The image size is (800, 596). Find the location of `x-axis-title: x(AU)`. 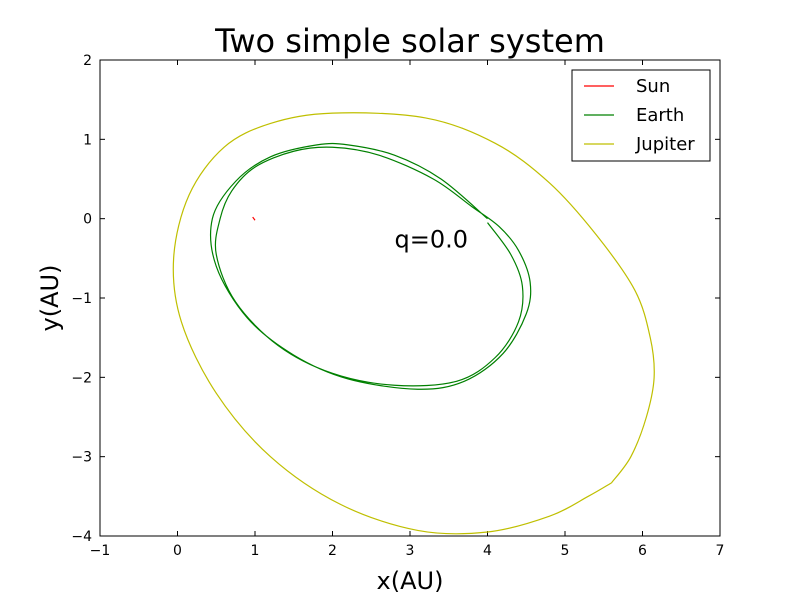

x-axis-title: x(AU) is located at coordinates (410, 581).